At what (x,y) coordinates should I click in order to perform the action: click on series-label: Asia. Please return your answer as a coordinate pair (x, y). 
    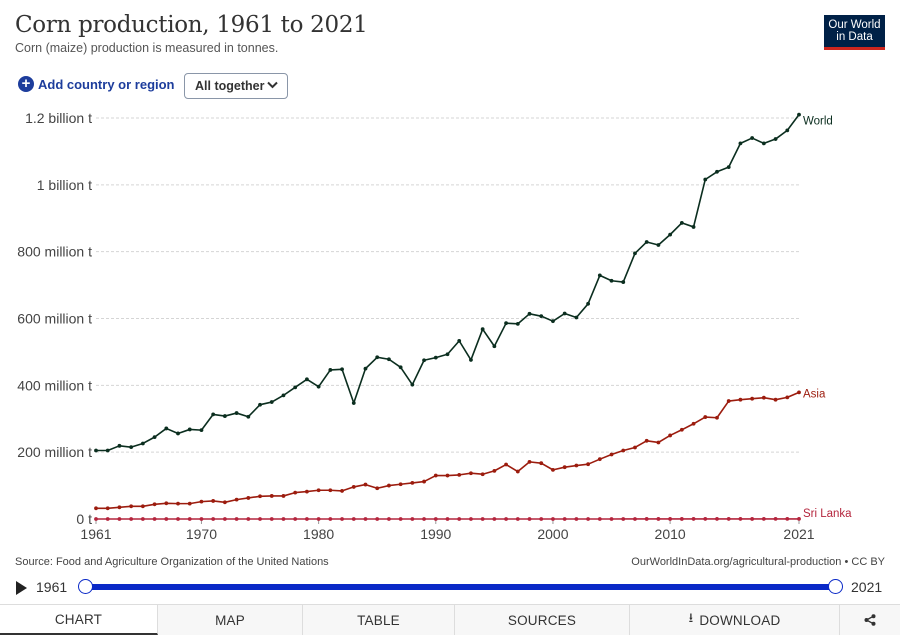
    Looking at the image, I should click on (814, 394).